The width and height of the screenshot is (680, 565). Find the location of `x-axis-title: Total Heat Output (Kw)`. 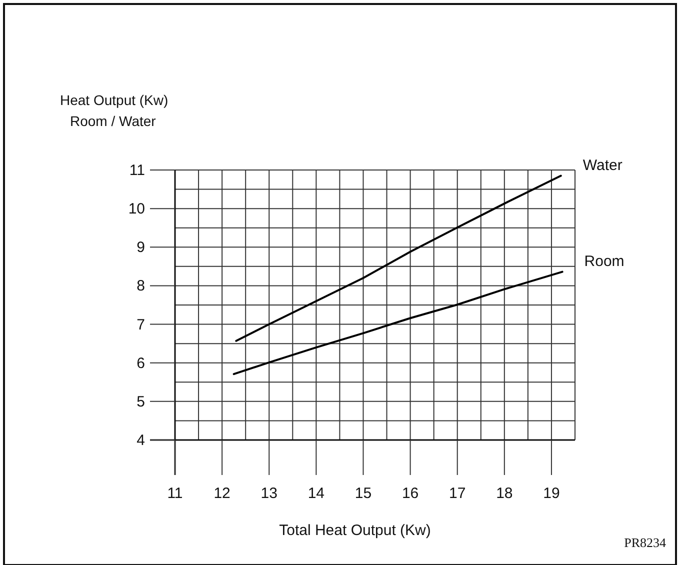

x-axis-title: Total Heat Output (Kw) is located at coordinates (355, 530).